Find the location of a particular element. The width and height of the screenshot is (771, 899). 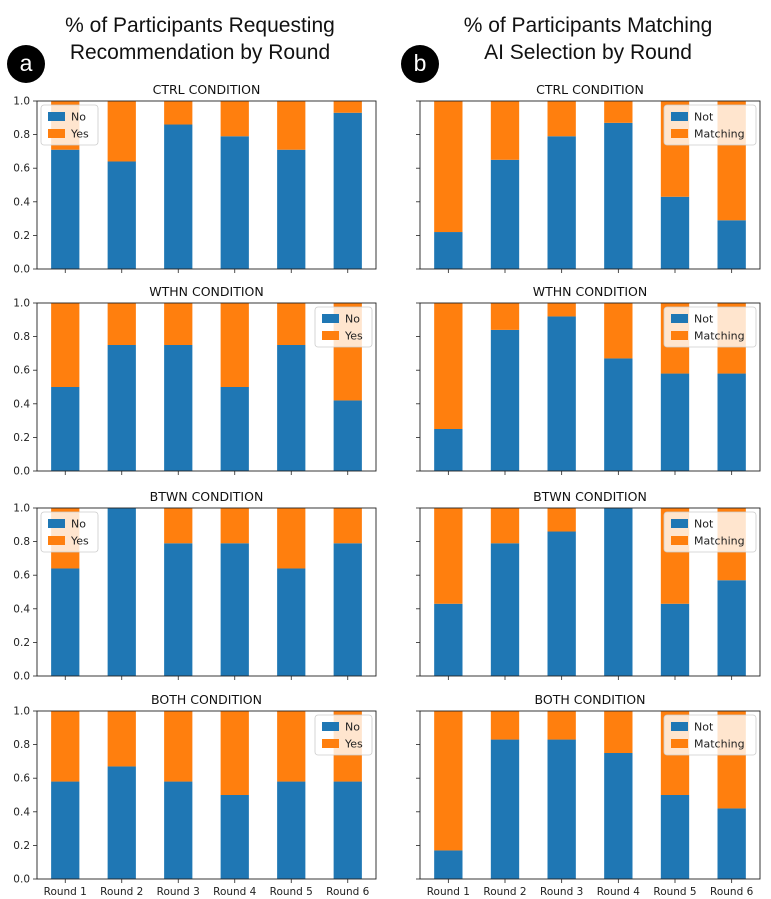

legend-label-matching: Matching is located at coordinates (719, 134).